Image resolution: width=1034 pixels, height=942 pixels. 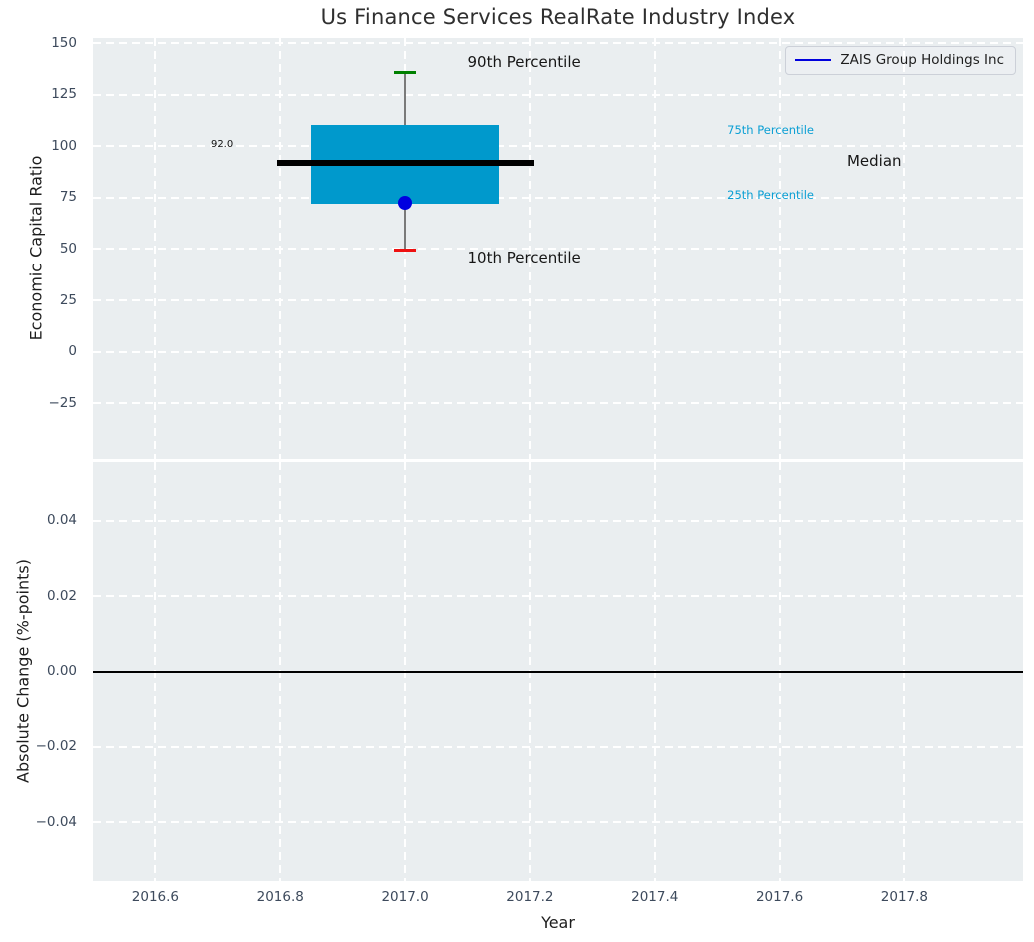 I want to click on y-tick-label: −25, so click(x=63, y=402).